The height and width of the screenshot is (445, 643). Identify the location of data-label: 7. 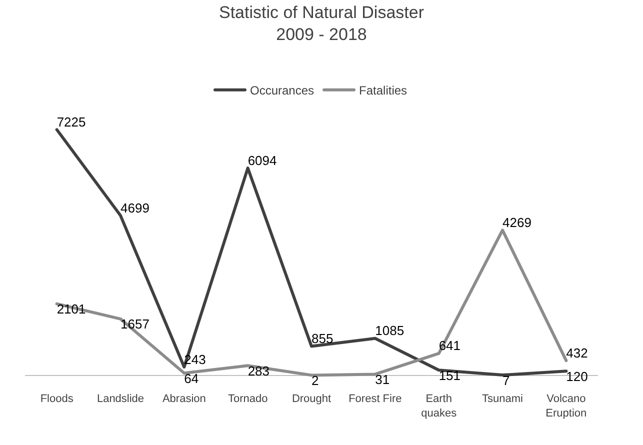
(506, 380).